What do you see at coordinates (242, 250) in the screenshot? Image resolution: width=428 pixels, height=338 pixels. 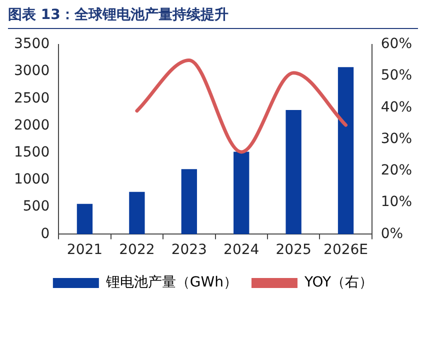 I see `x-tick-label: 2024` at bounding box center [242, 250].